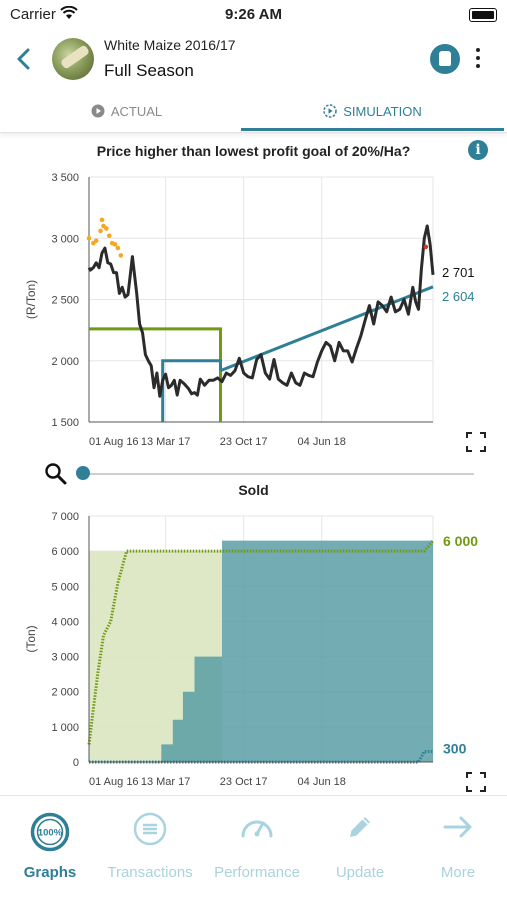 The image size is (507, 901). What do you see at coordinates (458, 872) in the screenshot?
I see `nav-more-label: More` at bounding box center [458, 872].